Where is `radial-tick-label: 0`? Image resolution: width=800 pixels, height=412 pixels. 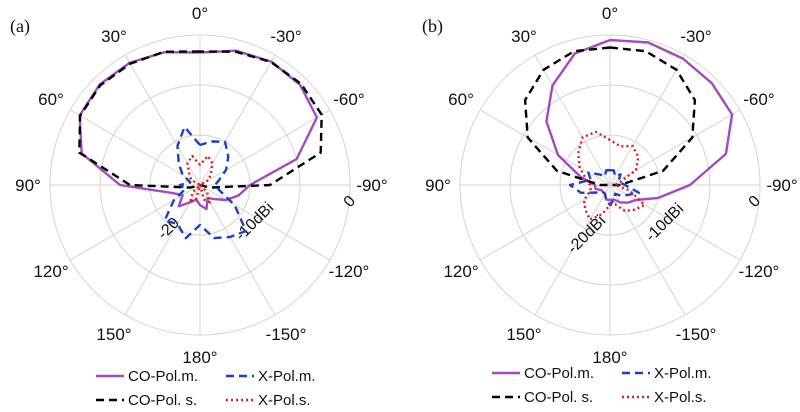
radial-tick-label: 0 is located at coordinates (755, 202).